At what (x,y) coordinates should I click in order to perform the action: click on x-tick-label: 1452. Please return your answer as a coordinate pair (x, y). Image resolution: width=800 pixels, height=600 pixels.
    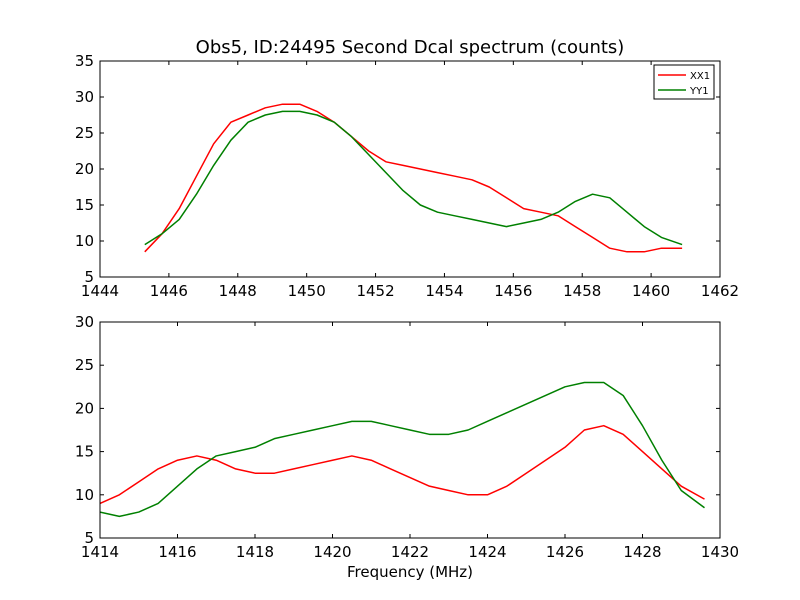
    Looking at the image, I should click on (375, 291).